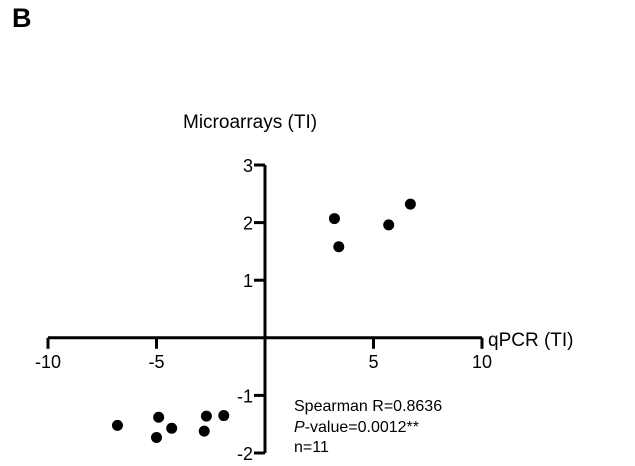 This screenshot has height=466, width=635. Describe the element at coordinates (299, 427) in the screenshot. I see `annotation-pvalue-italic: P` at that location.